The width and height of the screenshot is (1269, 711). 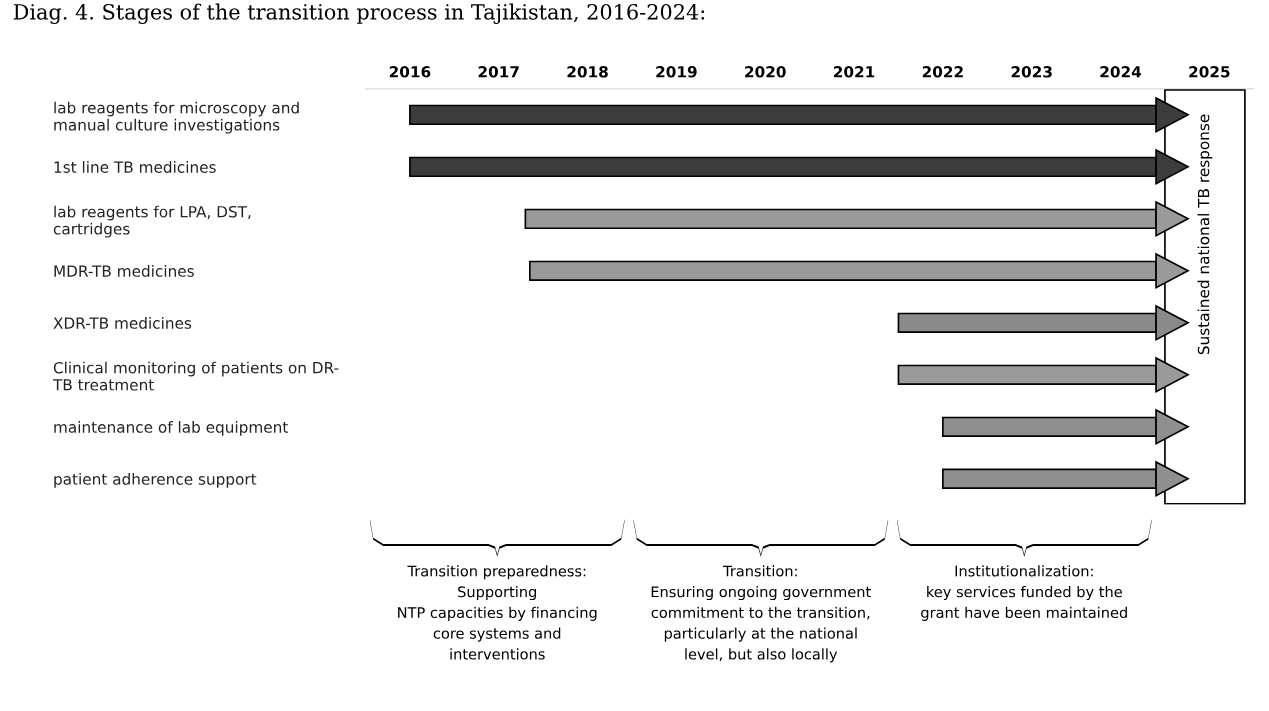 I want to click on x-tick-label: 2025, so click(x=1209, y=72).